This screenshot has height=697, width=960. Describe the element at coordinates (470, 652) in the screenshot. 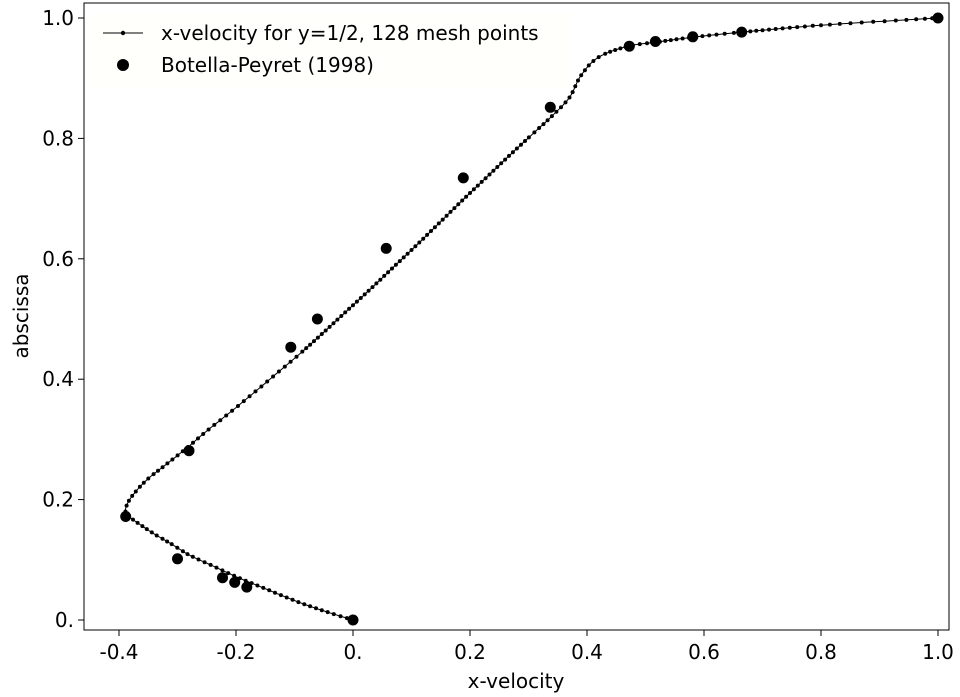

I see `x-tick-label: 0.2` at that location.